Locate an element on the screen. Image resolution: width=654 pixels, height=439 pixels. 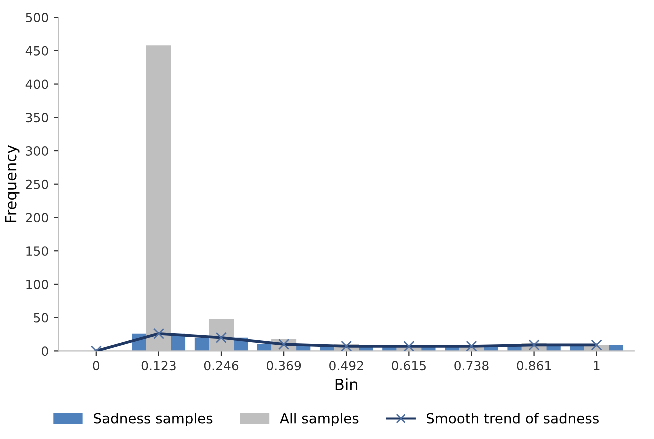
legend-label: All samples is located at coordinates (319, 419).